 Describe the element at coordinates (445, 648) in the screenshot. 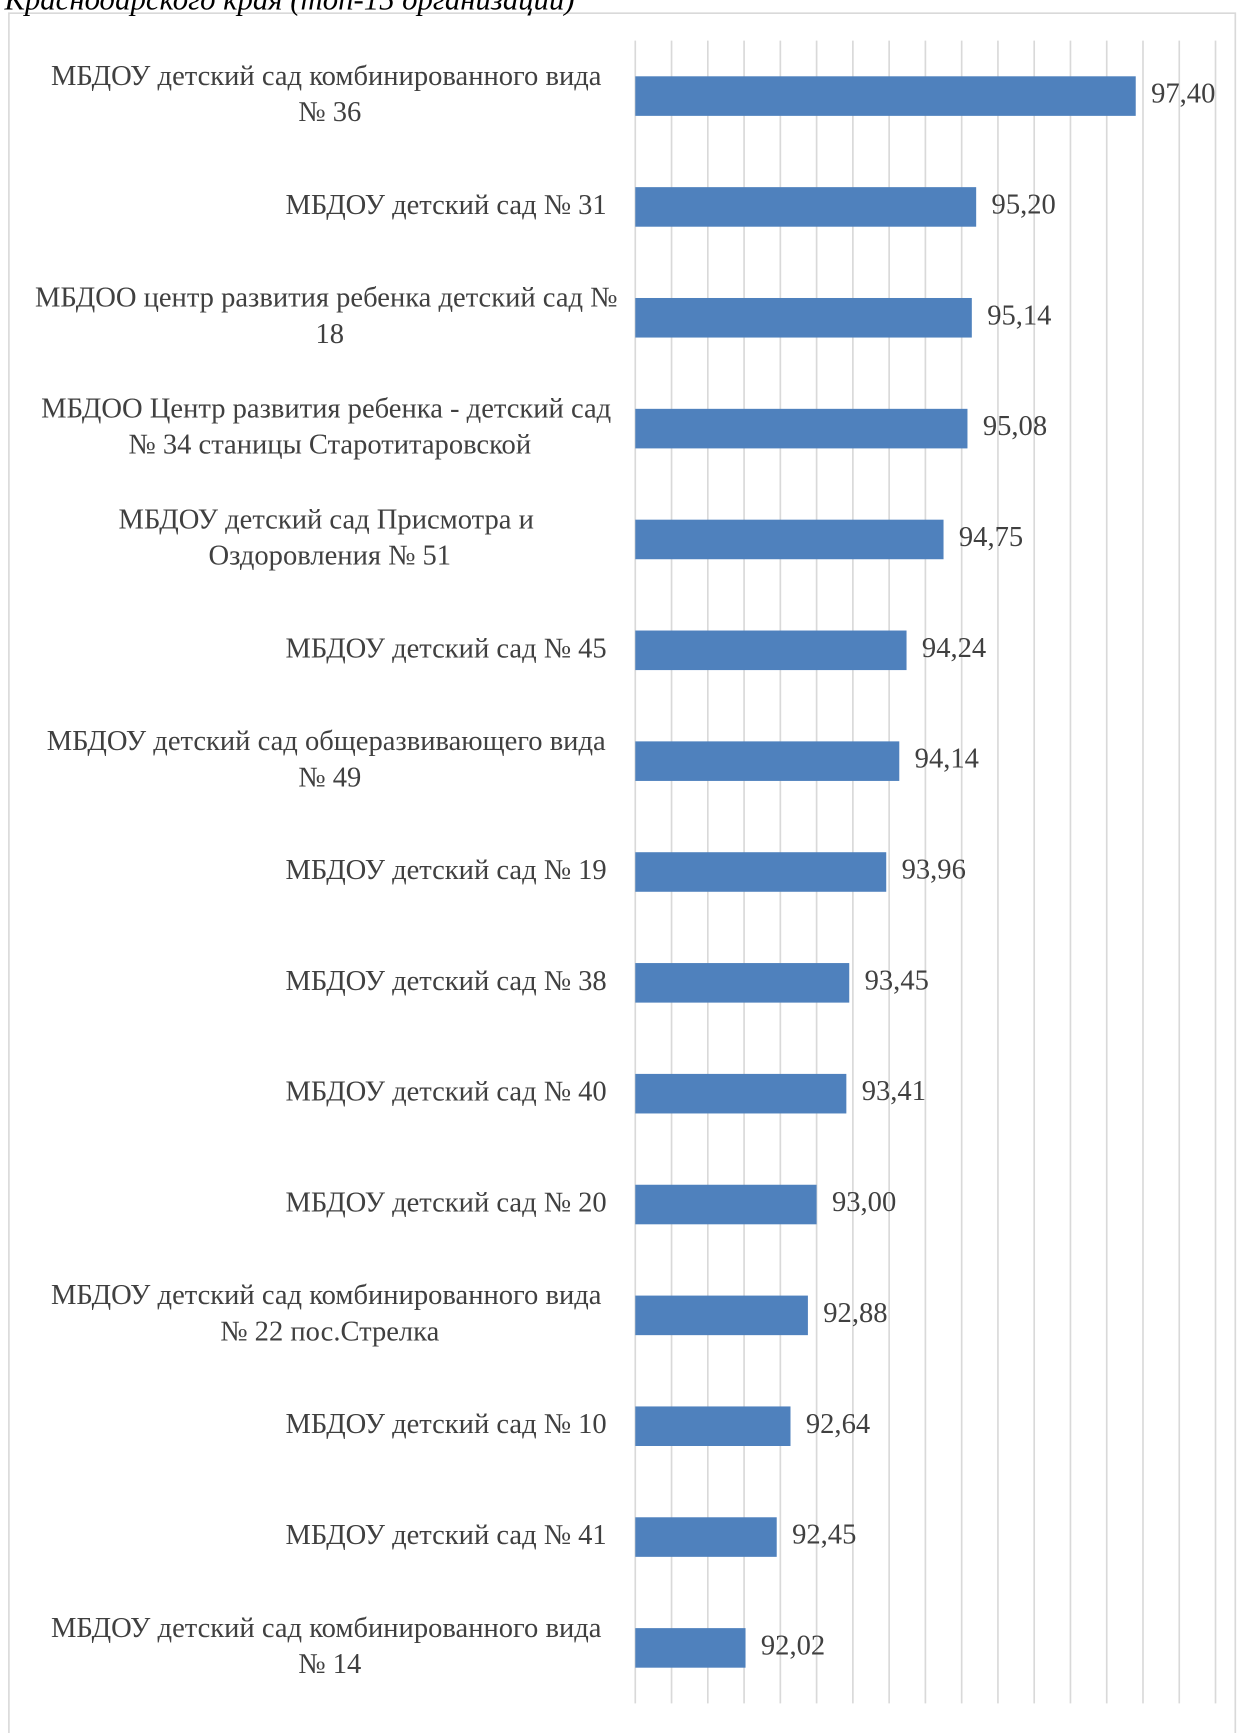

I see `y-tick-label: МБДОУ детский сад № 45` at that location.